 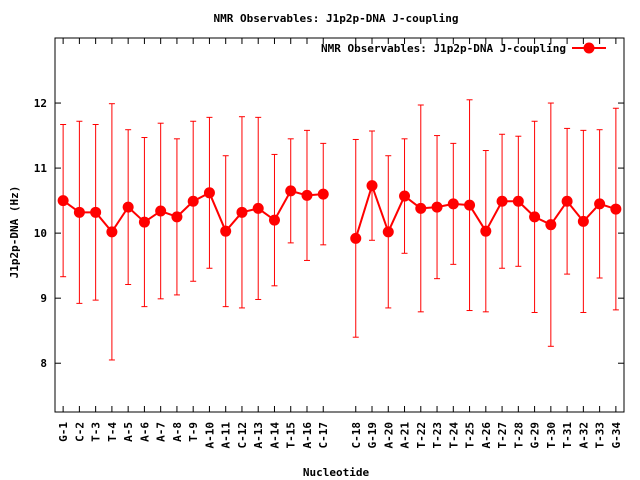 What do you see at coordinates (274, 435) in the screenshot?
I see `x-tick-label: A-14` at bounding box center [274, 435].